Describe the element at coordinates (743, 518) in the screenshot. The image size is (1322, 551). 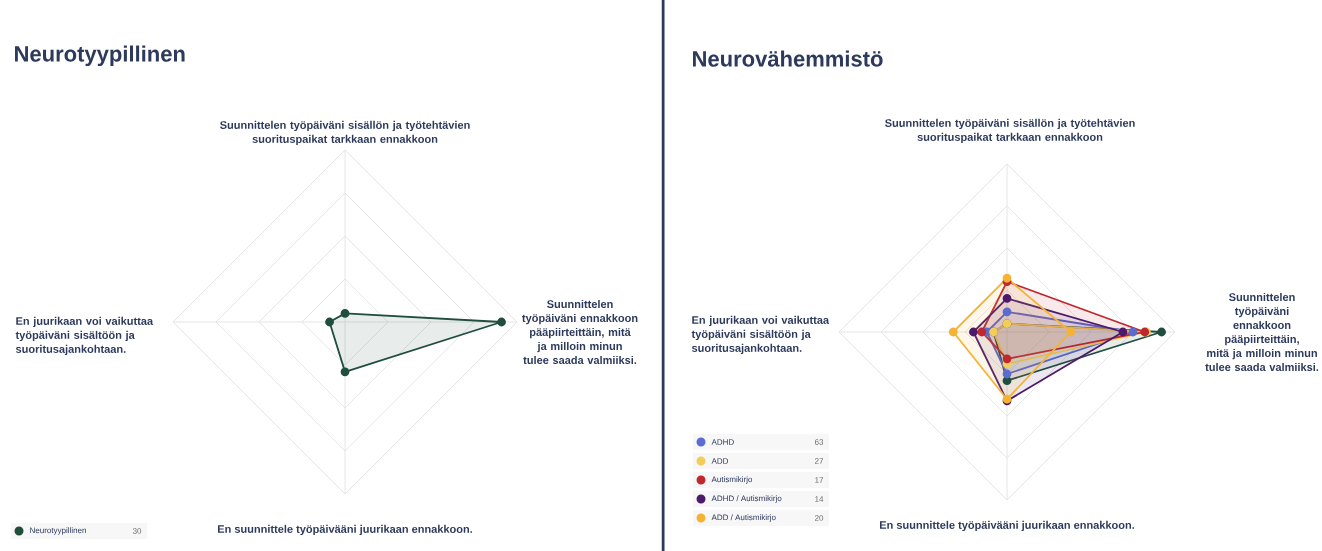
I see `legend-label: ADD / Autismikirjo` at that location.